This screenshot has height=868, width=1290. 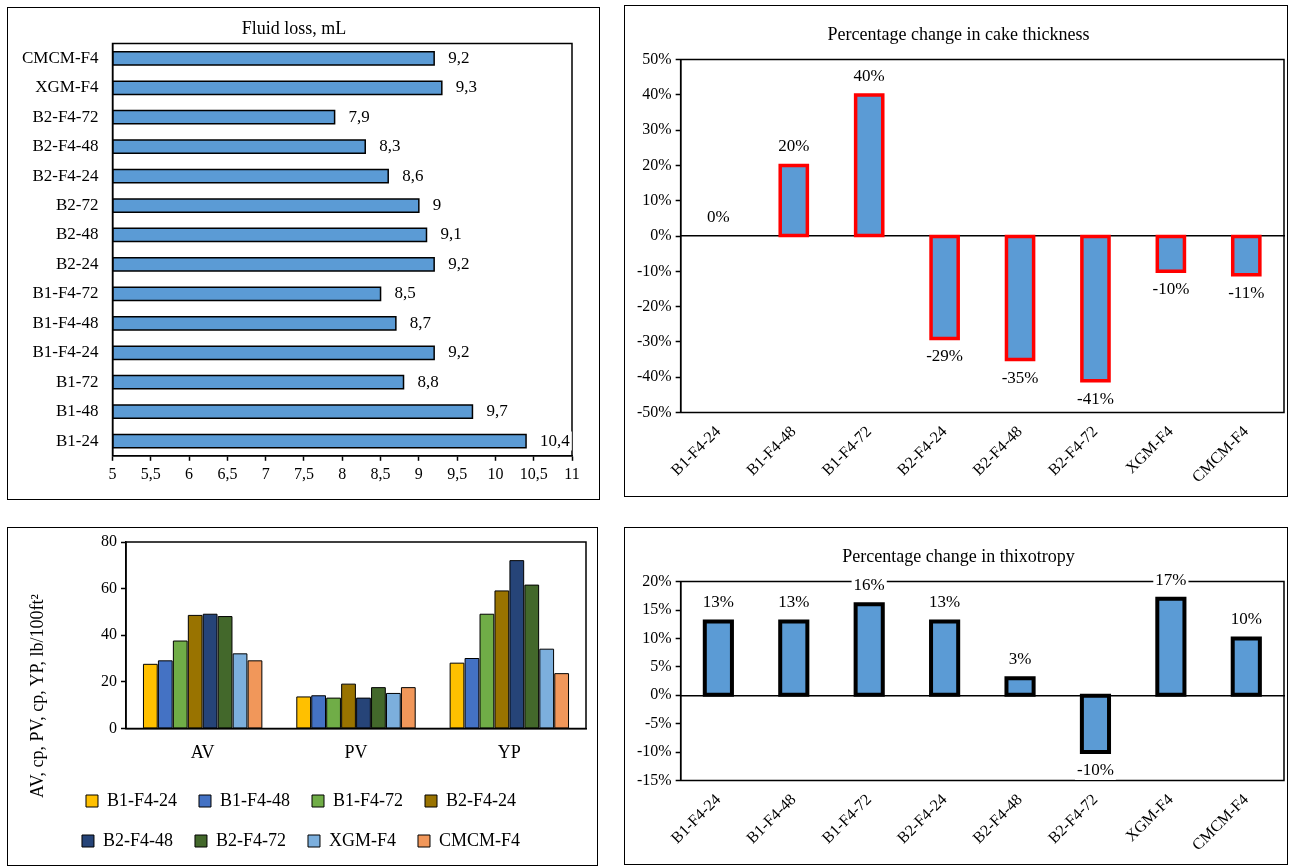 I want to click on y-tick-label: B1-48, so click(x=77, y=411).